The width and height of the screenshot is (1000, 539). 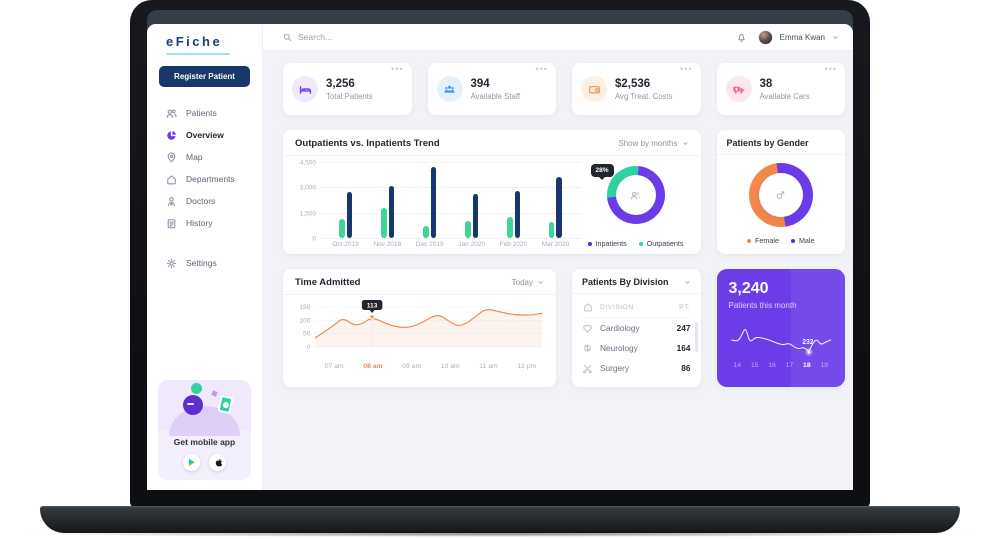 I want to click on sidebar-item-doctors: Doctors, so click(x=204, y=201).